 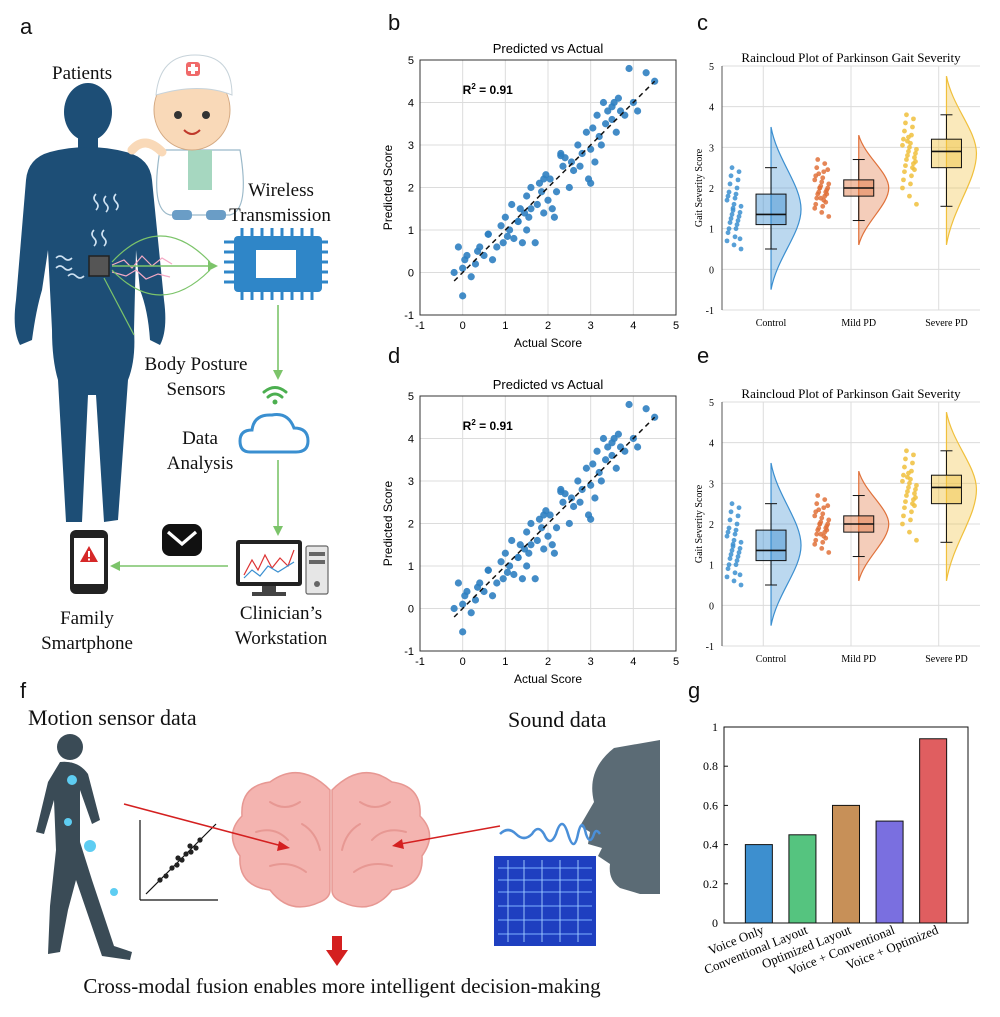 I want to click on x-tick-label: 3, so click(x=591, y=326).